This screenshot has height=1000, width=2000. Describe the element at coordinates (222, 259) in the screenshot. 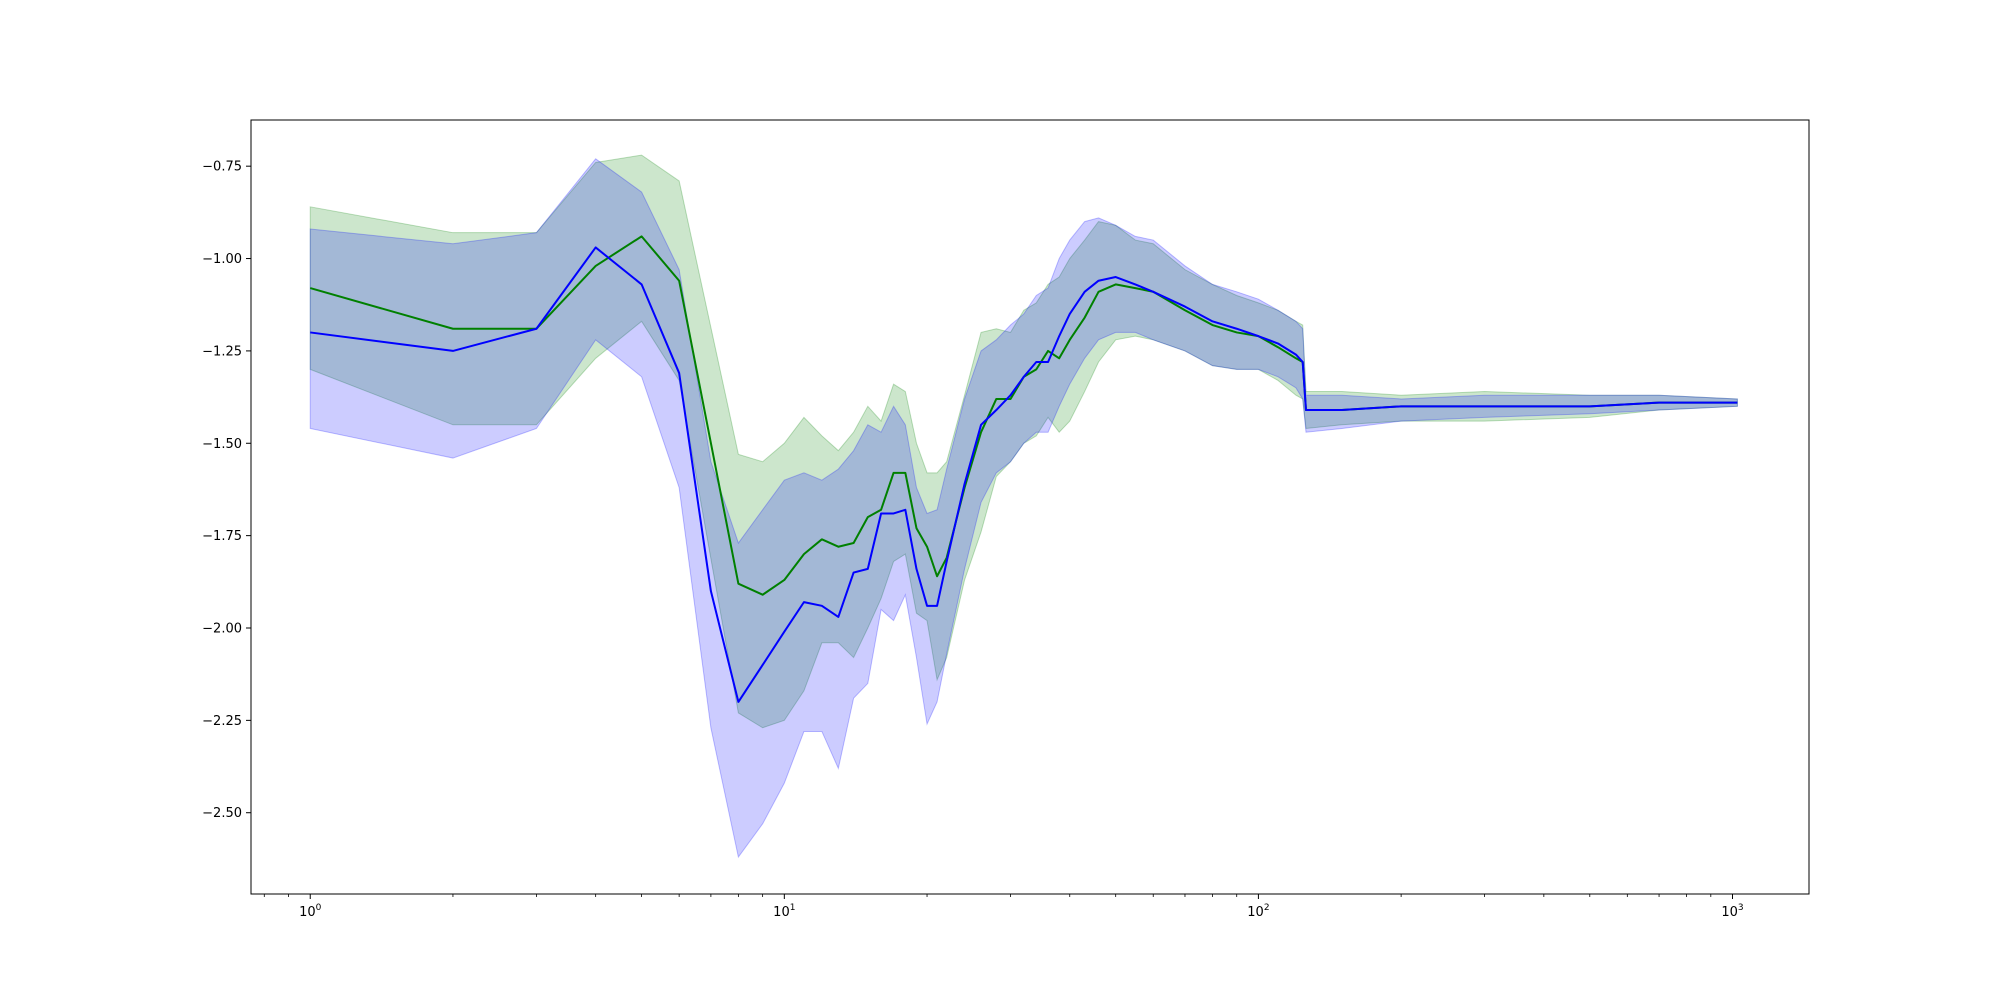

I see `y-tick-label: −1.00` at that location.